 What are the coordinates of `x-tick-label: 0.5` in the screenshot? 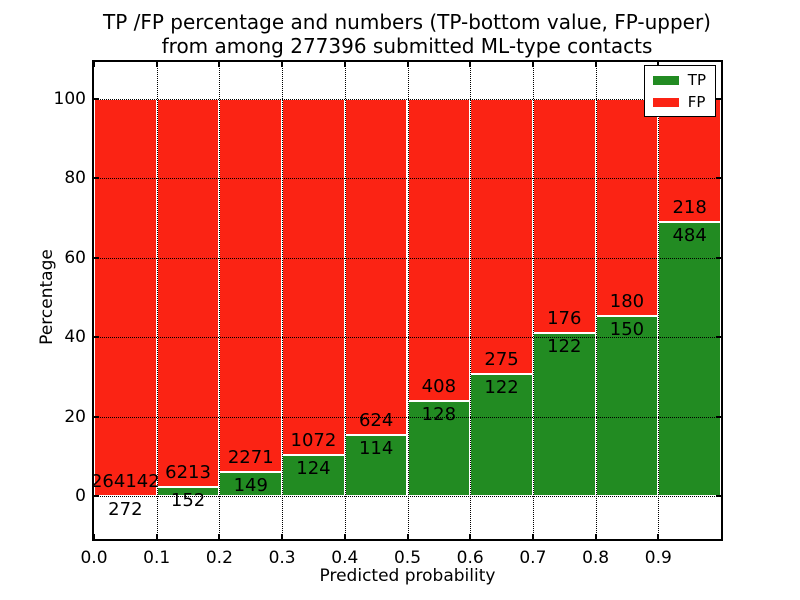 It's located at (407, 558).